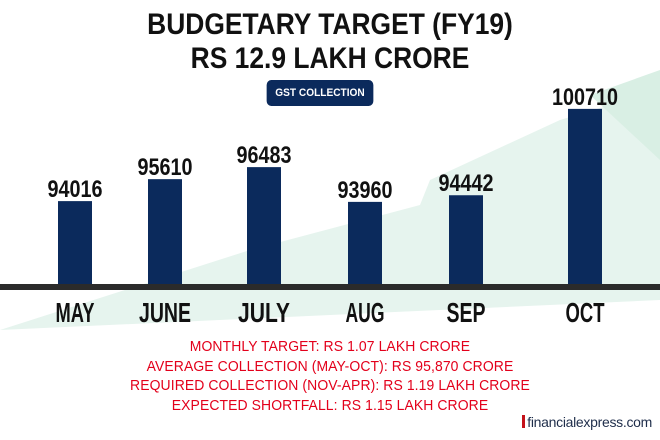 This screenshot has width=660, height=440. I want to click on chart-title-line1: BUDGETARY TARGET (FY19), so click(330, 24).